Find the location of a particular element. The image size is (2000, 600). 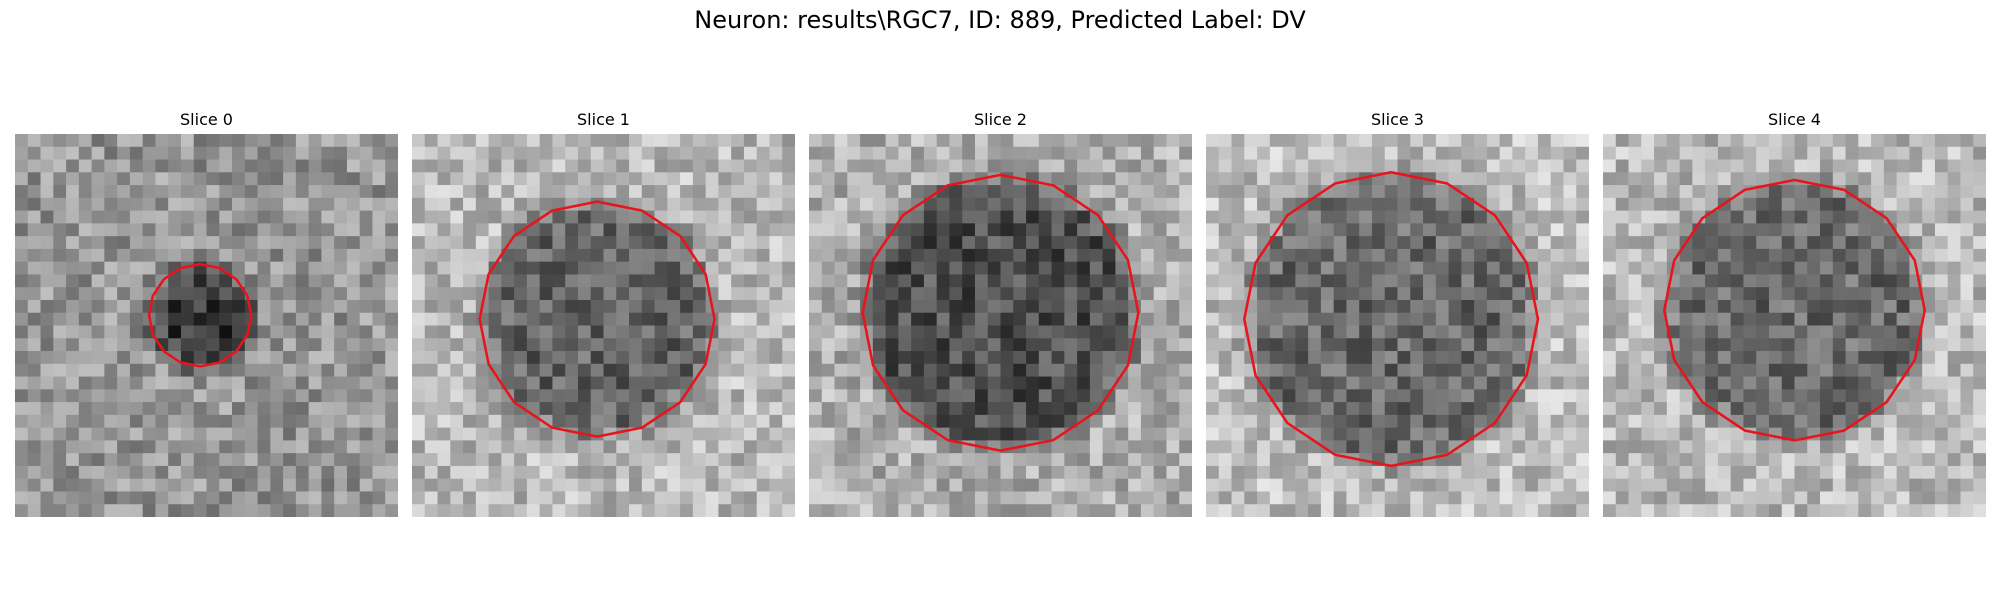

slice-title: Slice 4 is located at coordinates (1794, 119).